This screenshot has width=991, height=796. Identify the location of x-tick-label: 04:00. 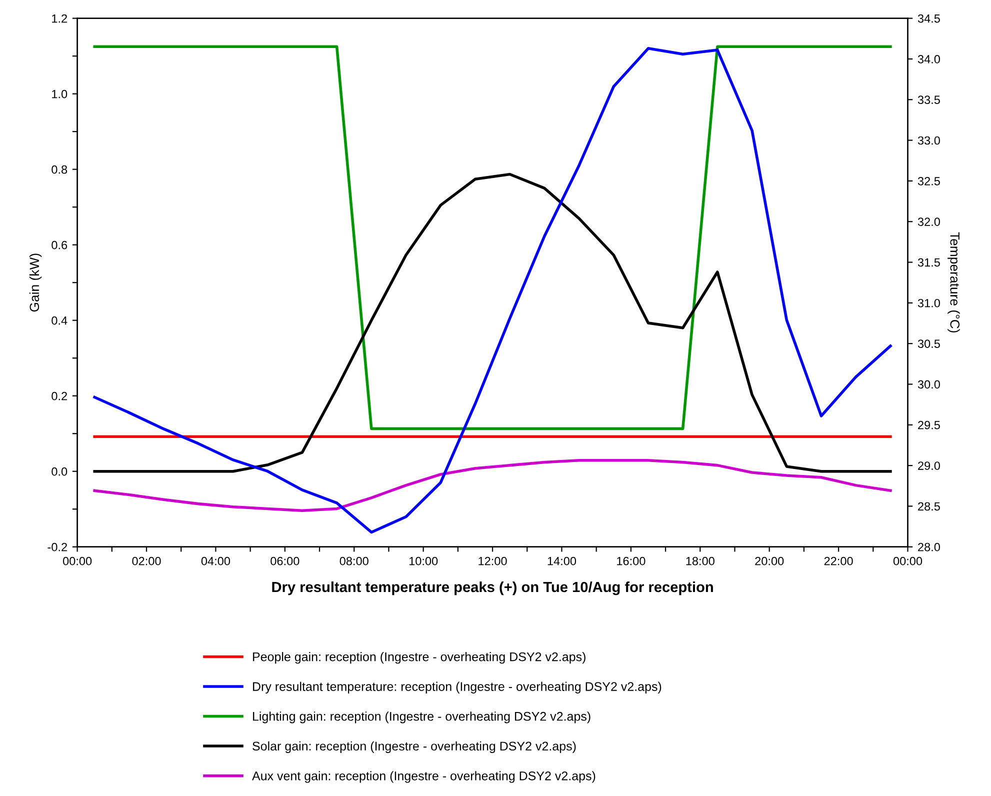
(215, 561).